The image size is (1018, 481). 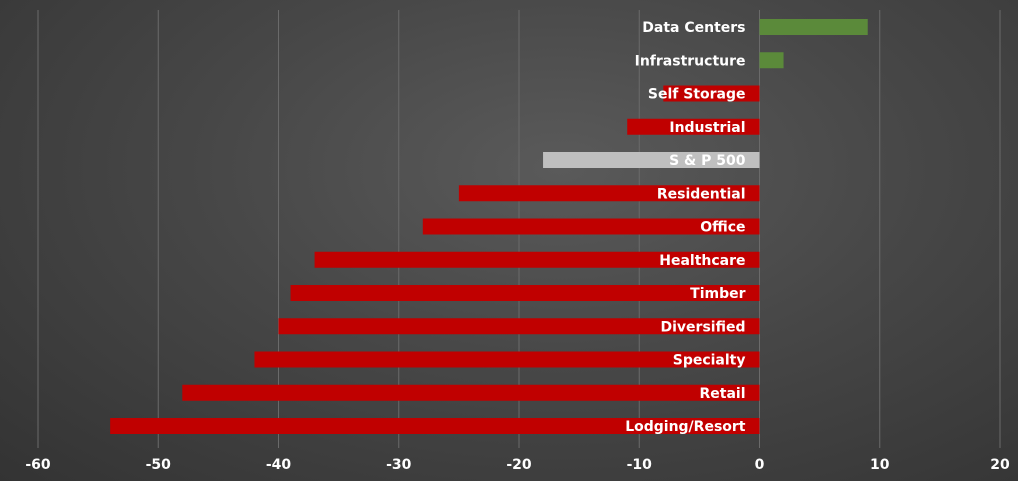 What do you see at coordinates (1000, 465) in the screenshot?
I see `x-tick-label: 20` at bounding box center [1000, 465].